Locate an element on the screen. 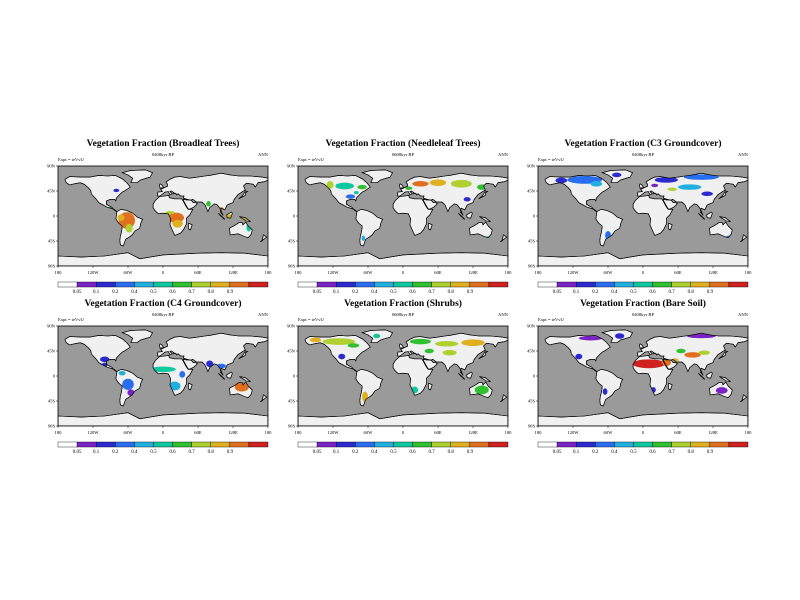  colorbar-label: 0.5 is located at coordinates (153, 452).